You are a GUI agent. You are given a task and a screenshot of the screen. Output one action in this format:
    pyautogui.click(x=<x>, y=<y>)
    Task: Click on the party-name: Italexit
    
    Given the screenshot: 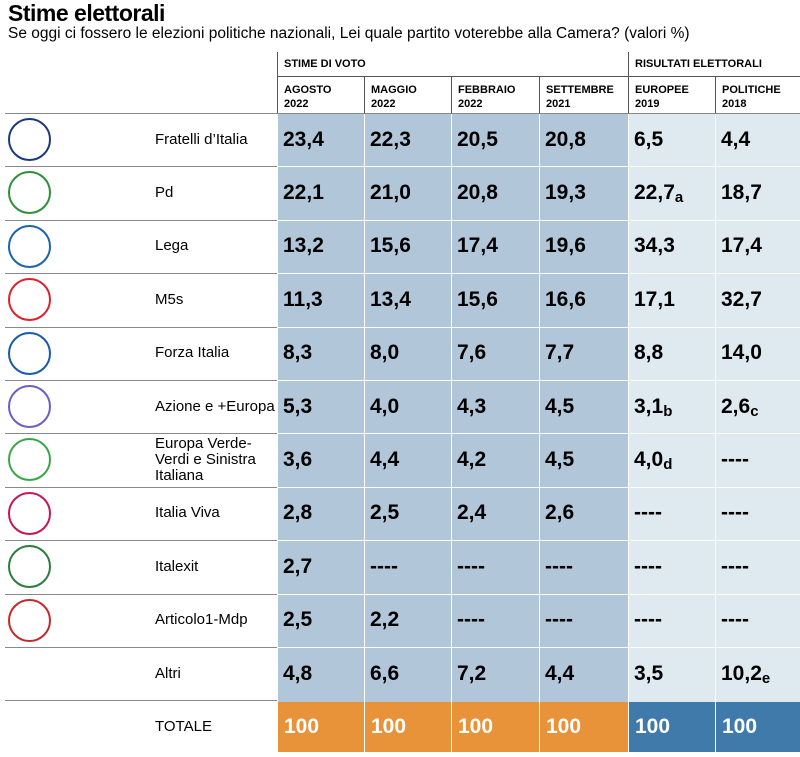 What is the action you would take?
    pyautogui.click(x=177, y=566)
    